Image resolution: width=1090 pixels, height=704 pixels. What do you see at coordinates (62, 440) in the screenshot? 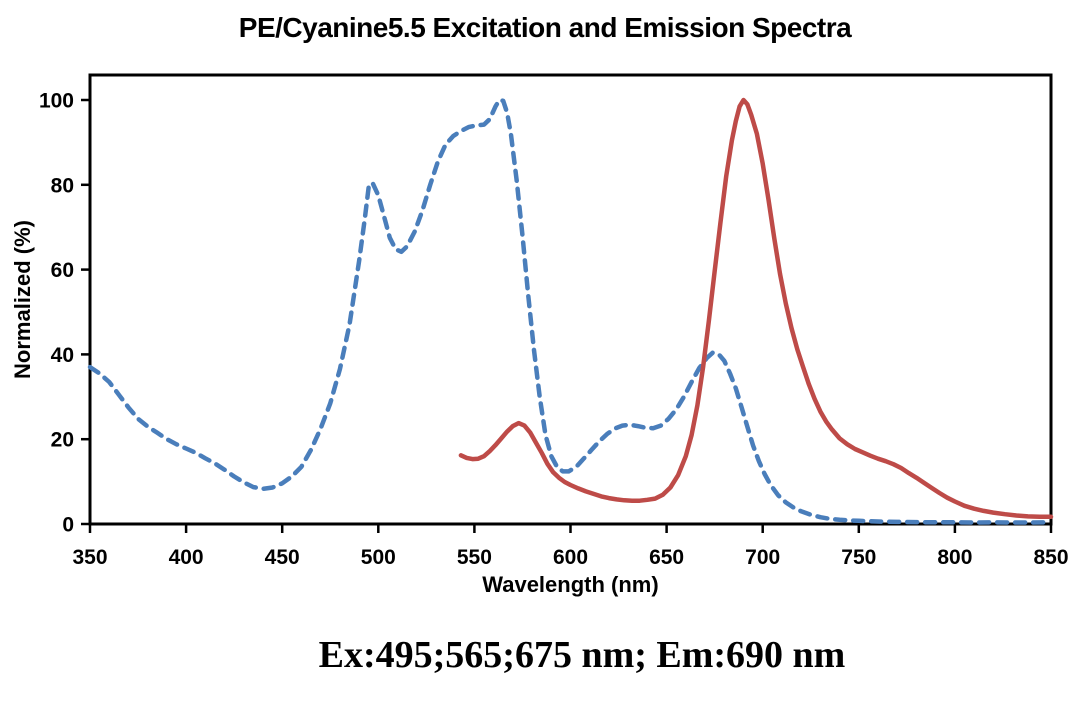
I see `y-tick-label: 20` at bounding box center [62, 440].